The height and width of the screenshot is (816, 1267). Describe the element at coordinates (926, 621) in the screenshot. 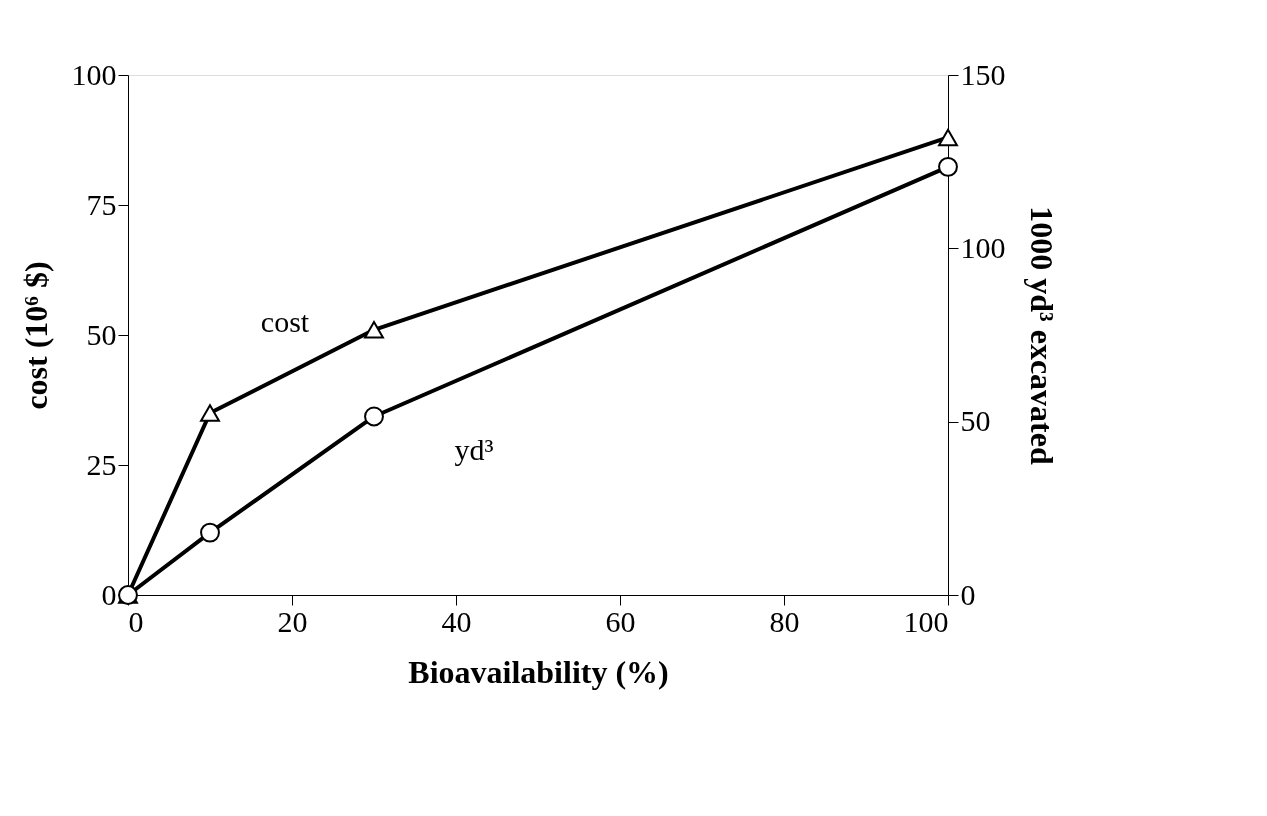

I see `x-tick-label: 100` at that location.